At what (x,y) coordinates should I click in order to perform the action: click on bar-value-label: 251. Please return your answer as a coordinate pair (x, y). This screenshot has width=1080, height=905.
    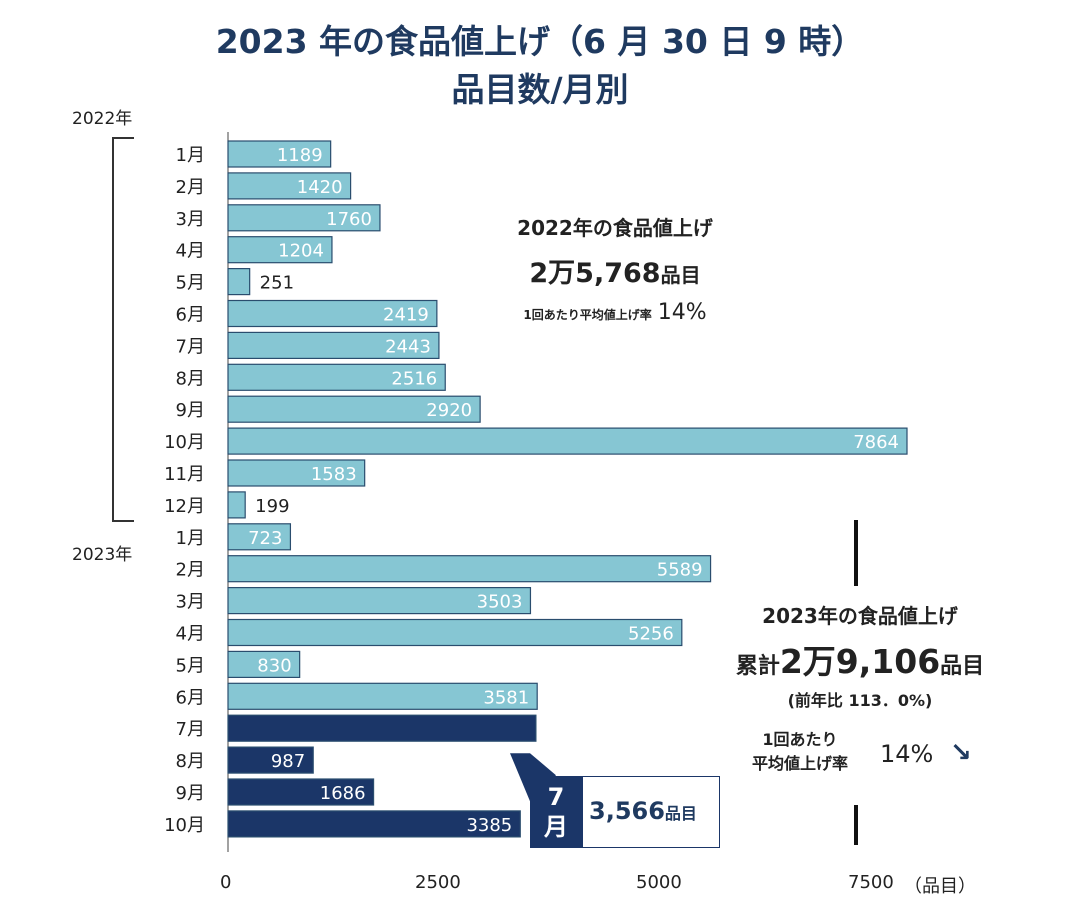
    Looking at the image, I should click on (277, 283).